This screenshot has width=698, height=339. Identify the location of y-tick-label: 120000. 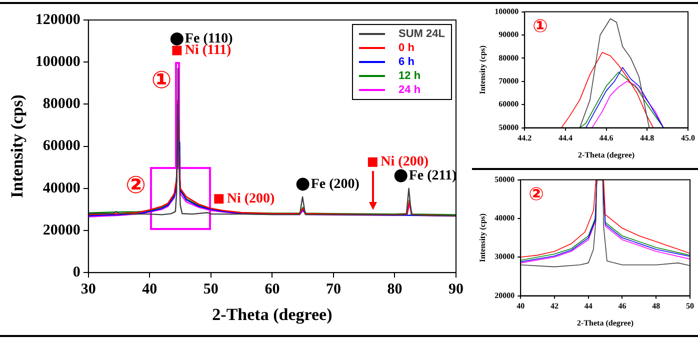
(57, 20).